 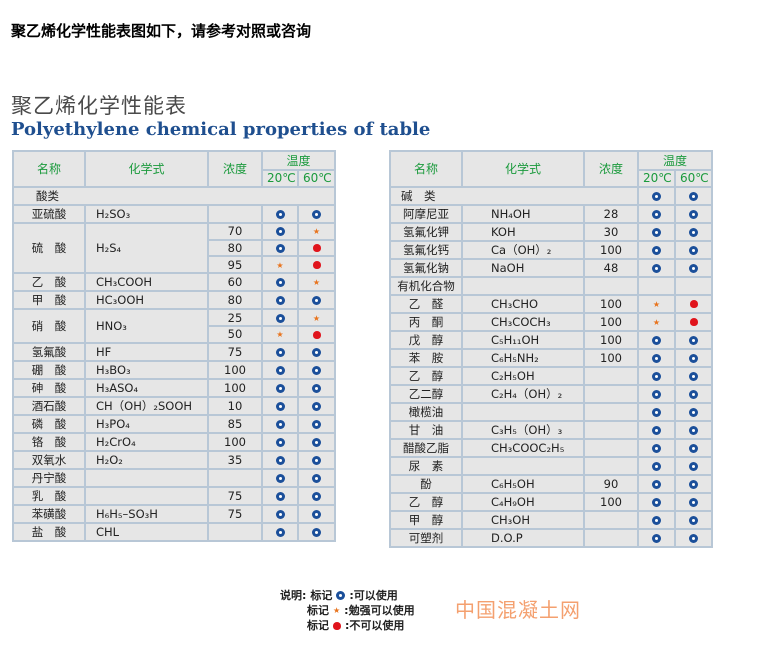 What do you see at coordinates (146, 387) in the screenshot?
I see `formula-cell: H₃ASO₄` at bounding box center [146, 387].